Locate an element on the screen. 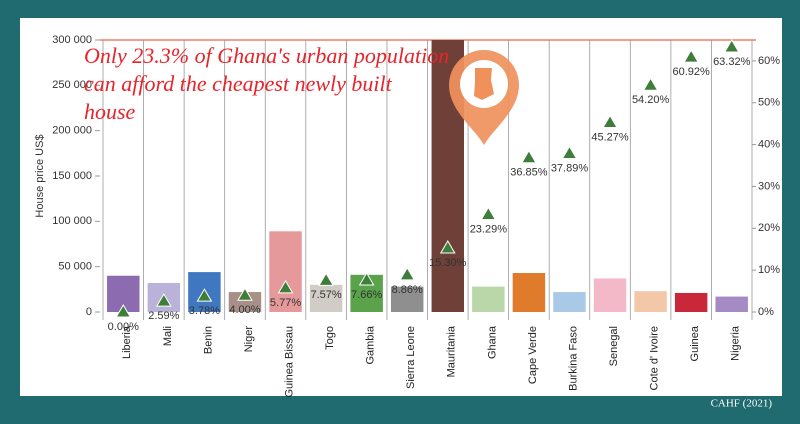 The height and width of the screenshot is (424, 800). y2-tick-label: 60% is located at coordinates (769, 61).